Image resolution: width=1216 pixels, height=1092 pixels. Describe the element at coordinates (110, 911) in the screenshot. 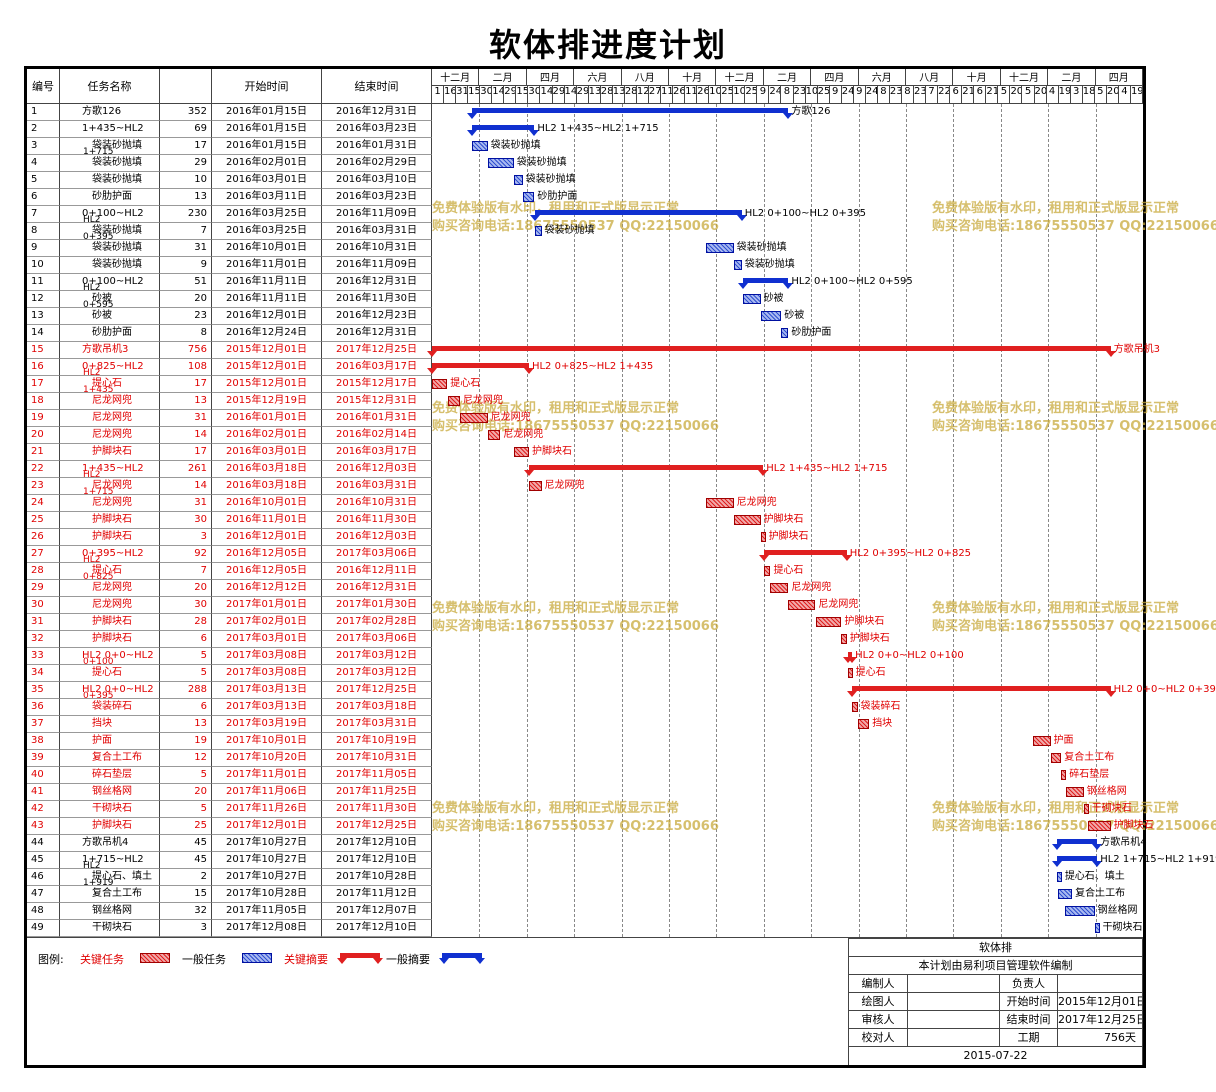

I see `task-cell-name: 钢丝格网` at that location.